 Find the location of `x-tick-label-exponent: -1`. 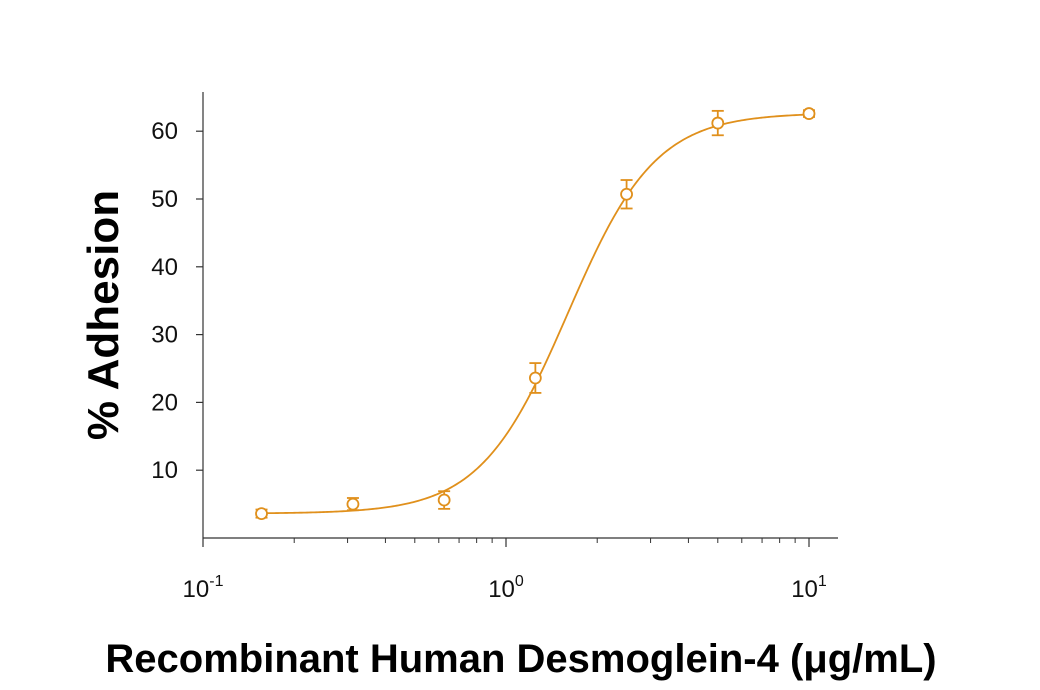

x-tick-label-exponent: -1 is located at coordinates (216, 581).